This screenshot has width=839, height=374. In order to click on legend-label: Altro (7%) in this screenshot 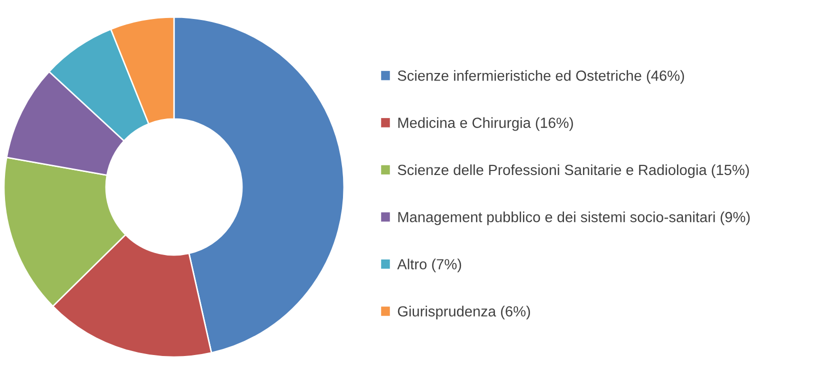, I will do `click(429, 265)`.